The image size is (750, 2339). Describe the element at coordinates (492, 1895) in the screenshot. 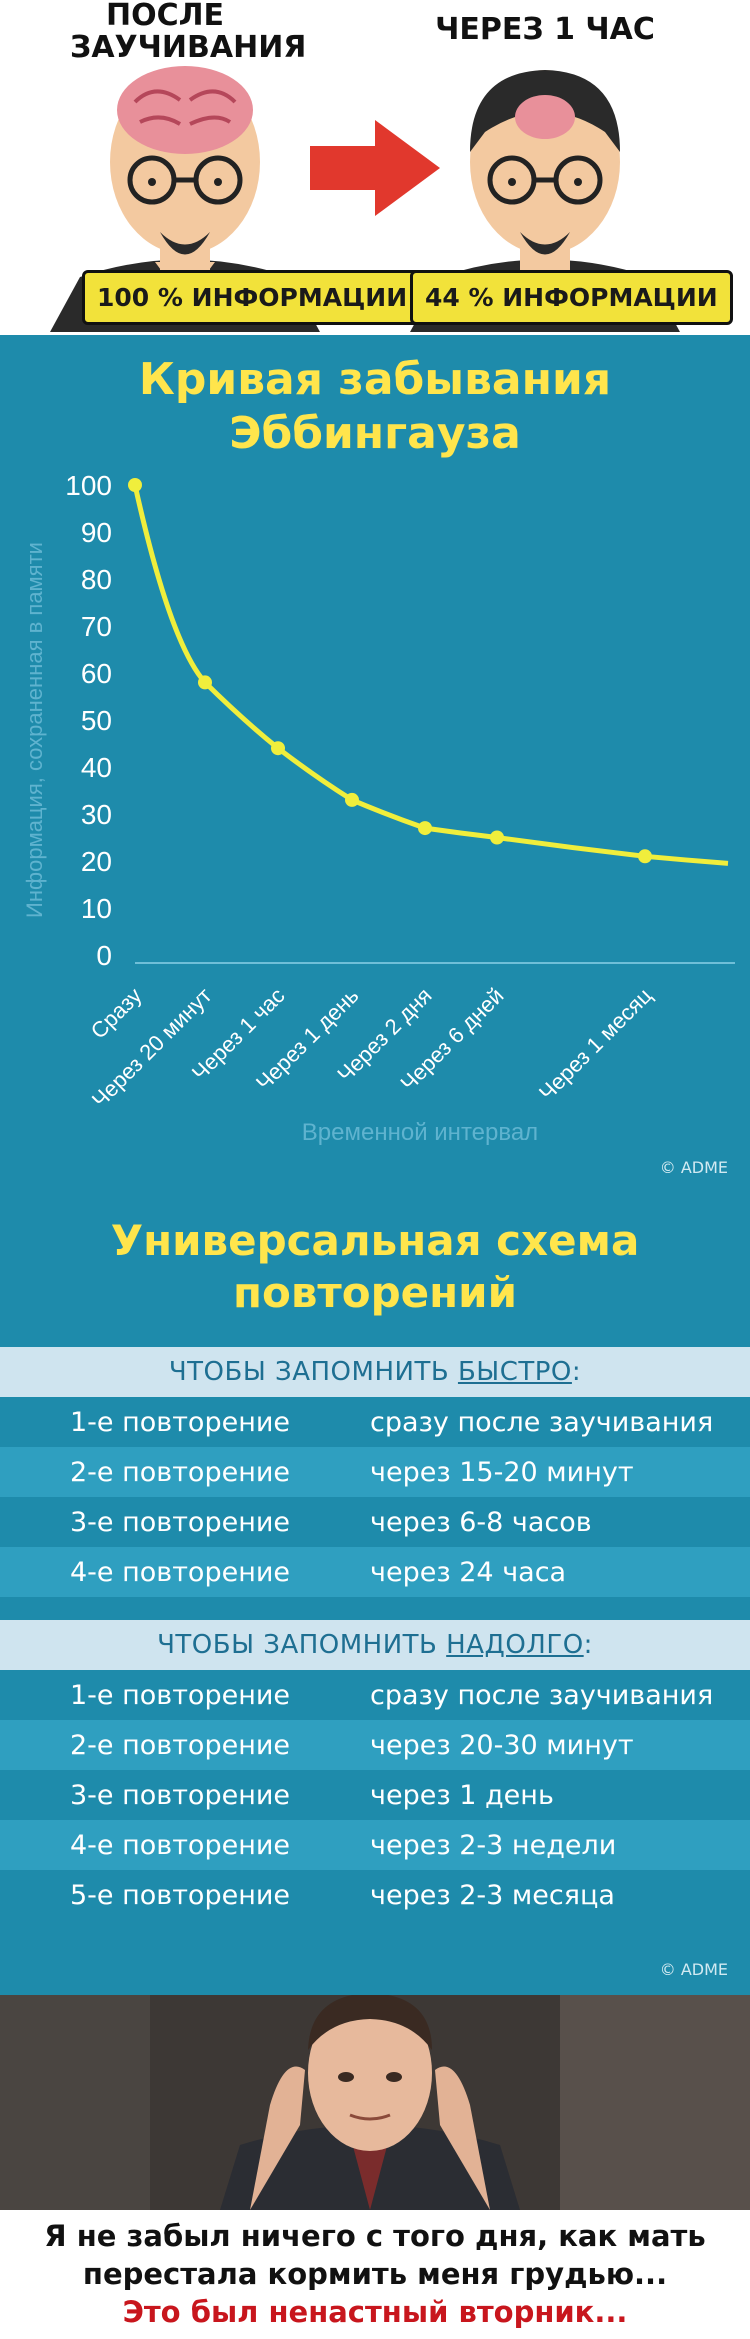

I see `repetition-time: через 2-3 месяца` at that location.